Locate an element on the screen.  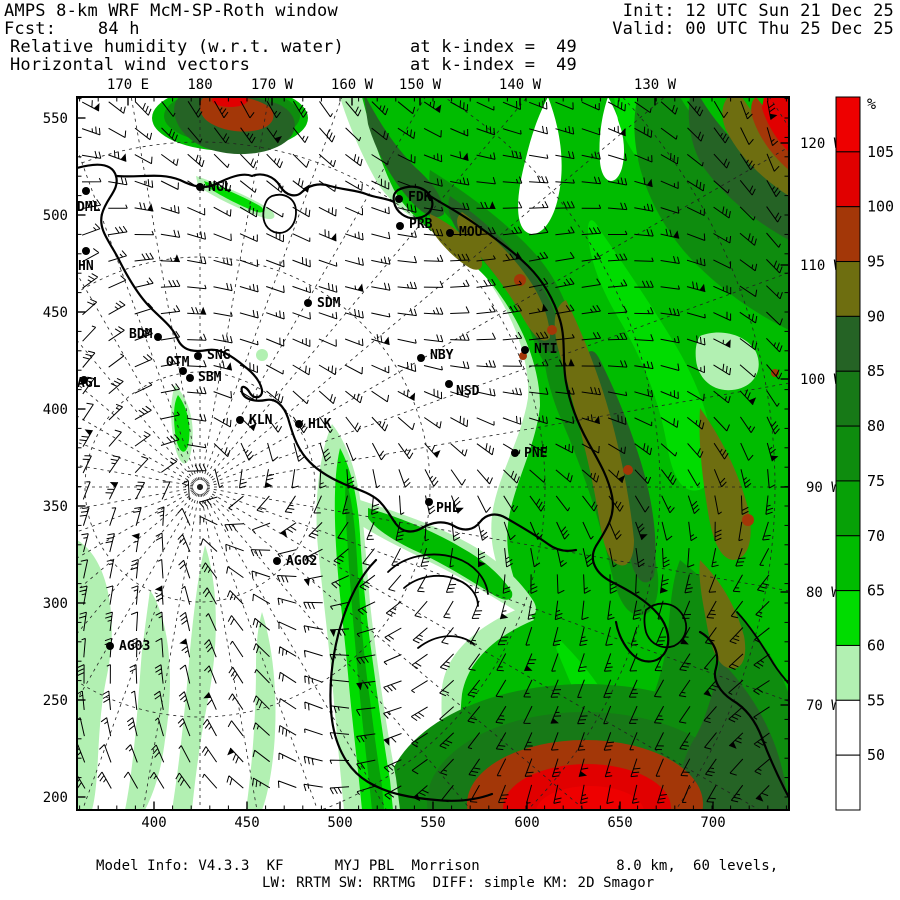
plot-title: AMPS 8-km WRF McM-SP-Roth window is located at coordinates (171, 11).